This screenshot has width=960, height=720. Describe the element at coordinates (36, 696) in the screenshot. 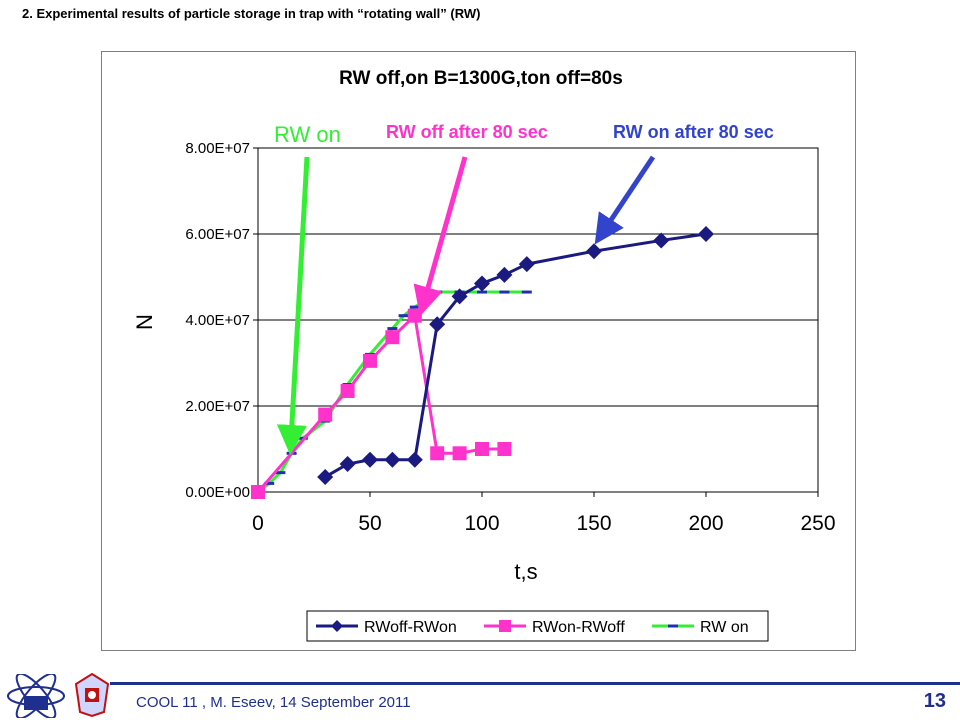

I see `atom-logo-icon` at that location.